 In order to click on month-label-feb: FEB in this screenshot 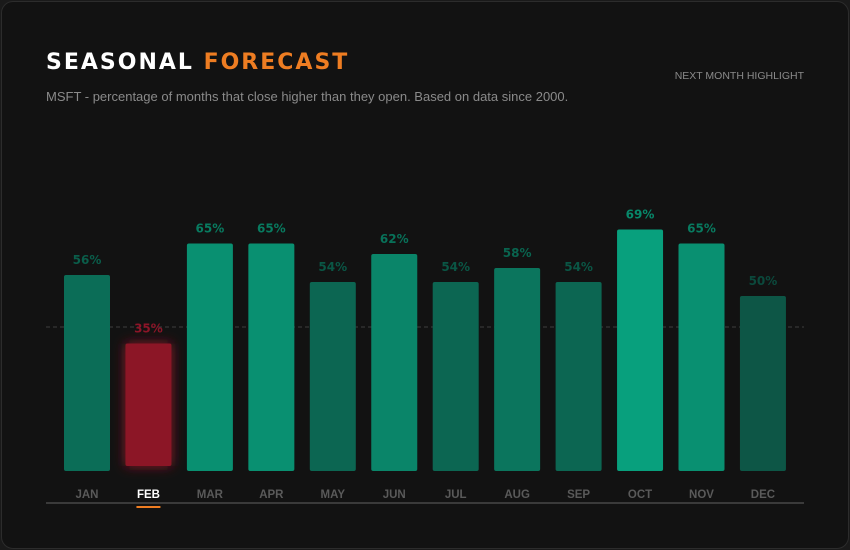, I will do `click(148, 495)`.